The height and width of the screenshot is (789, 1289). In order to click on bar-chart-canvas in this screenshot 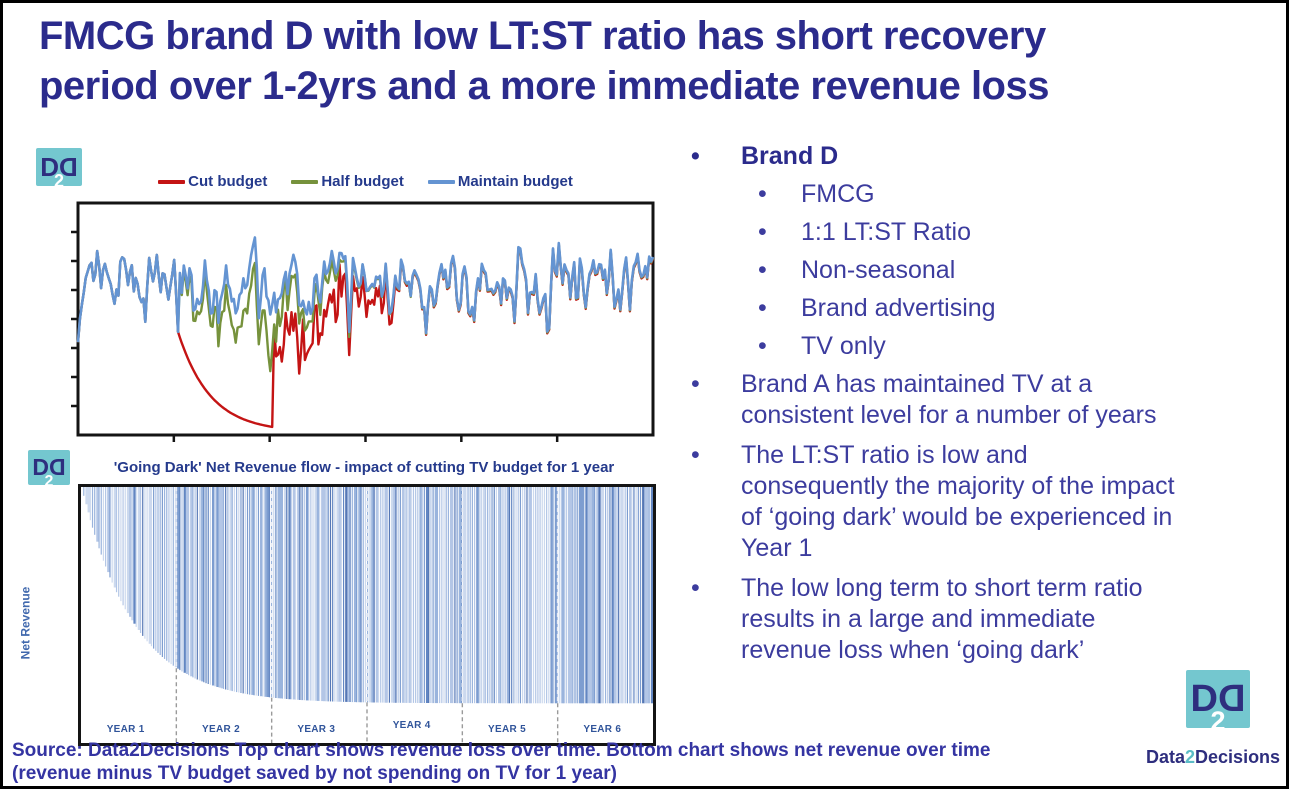, I will do `click(368, 615)`.